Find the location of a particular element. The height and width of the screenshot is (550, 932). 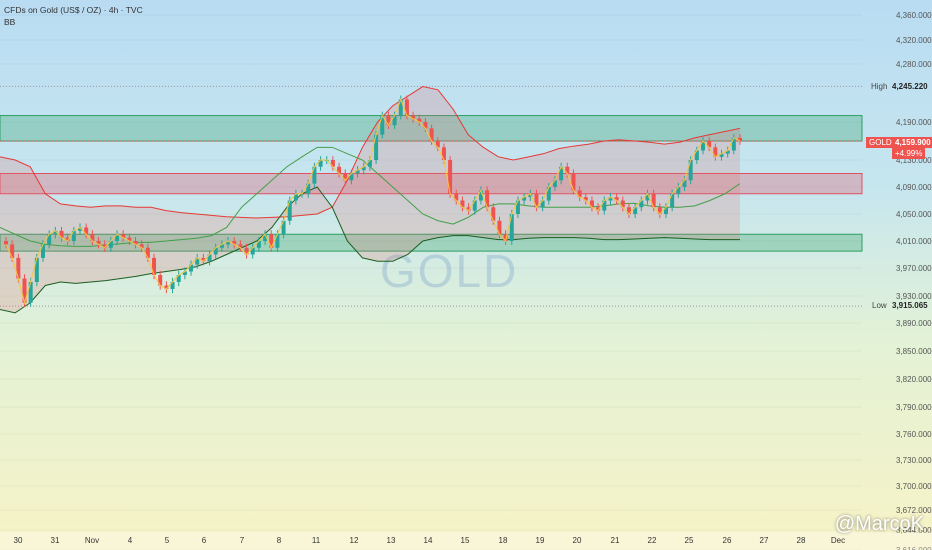

symbol-title: CFDs on Gold (US$ / OZ) · 4h · TVC is located at coordinates (73, 10).